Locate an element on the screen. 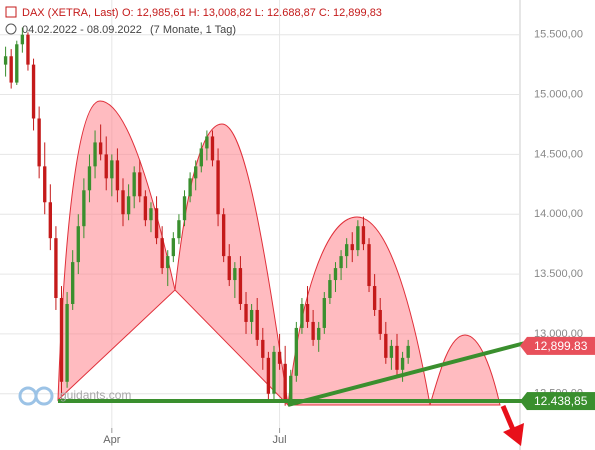  arrow is located at coordinates (512, 425).